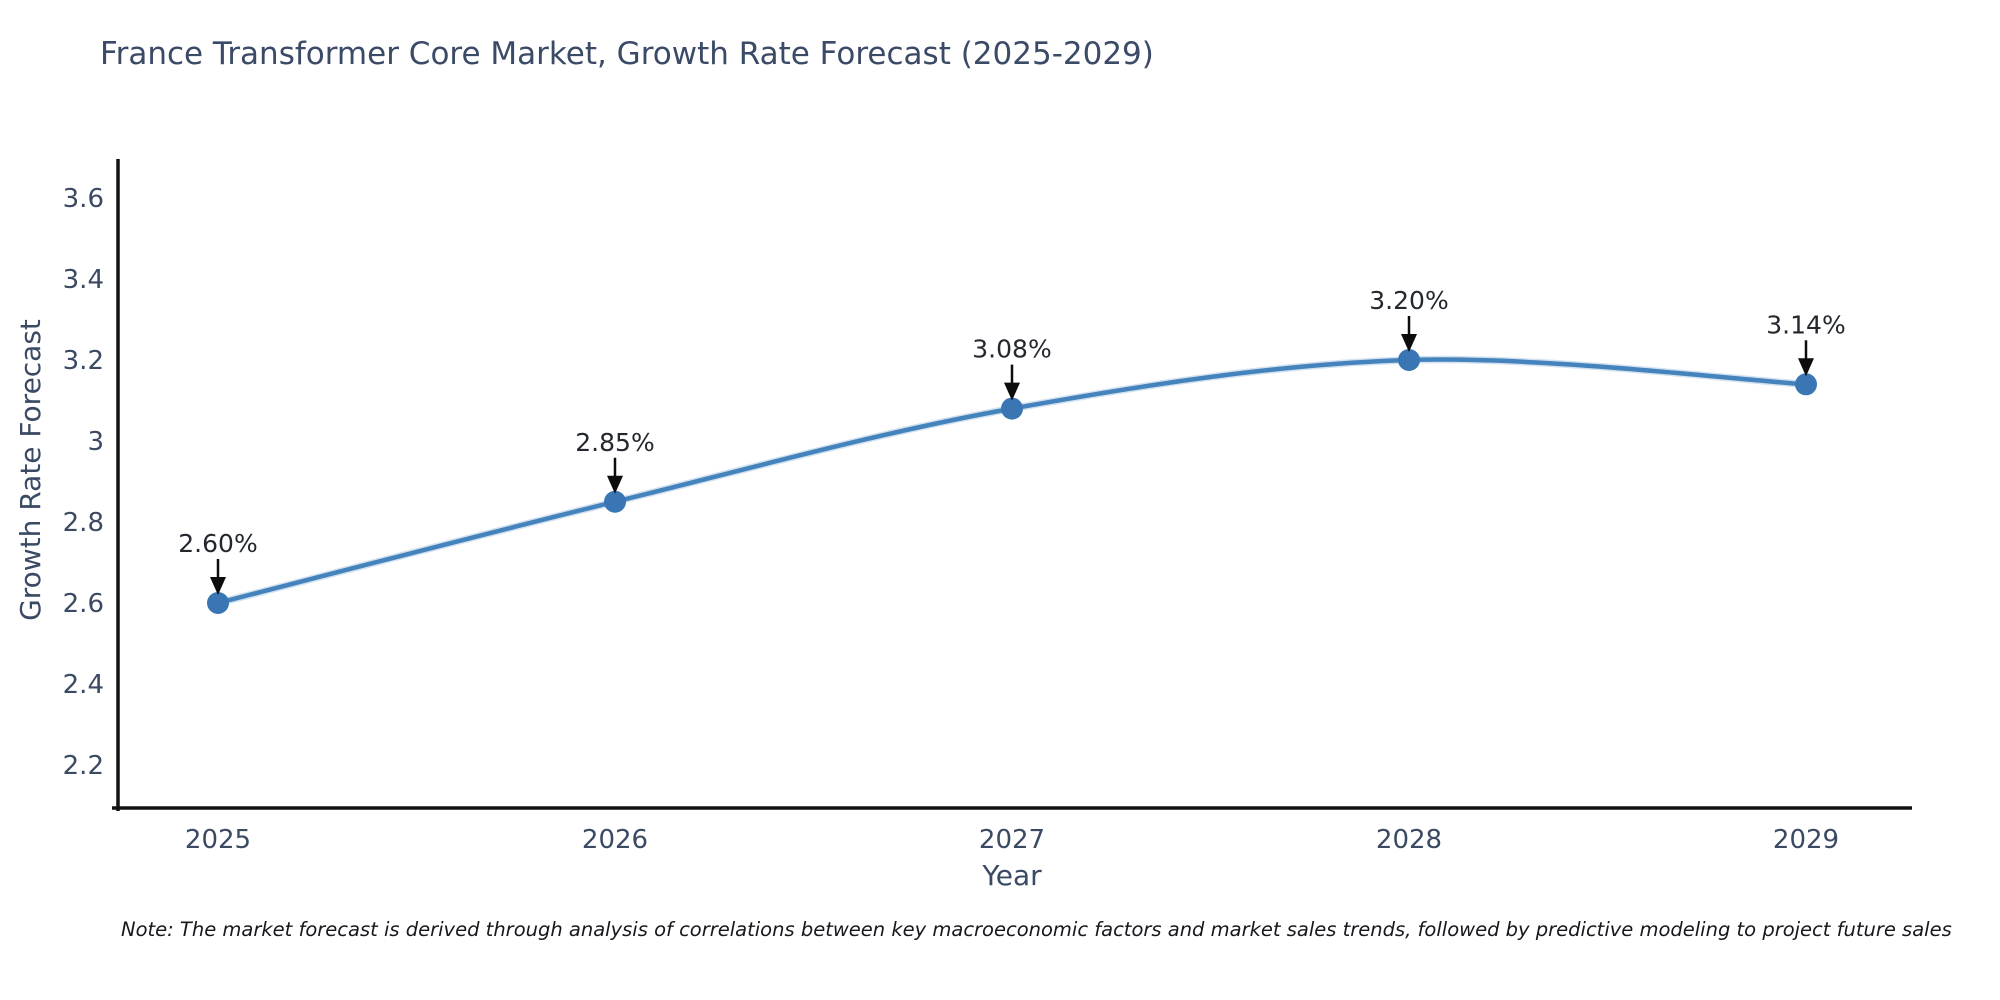 The width and height of the screenshot is (2000, 1000). Describe the element at coordinates (83, 523) in the screenshot. I see `y-tick-label: 2.8` at that location.